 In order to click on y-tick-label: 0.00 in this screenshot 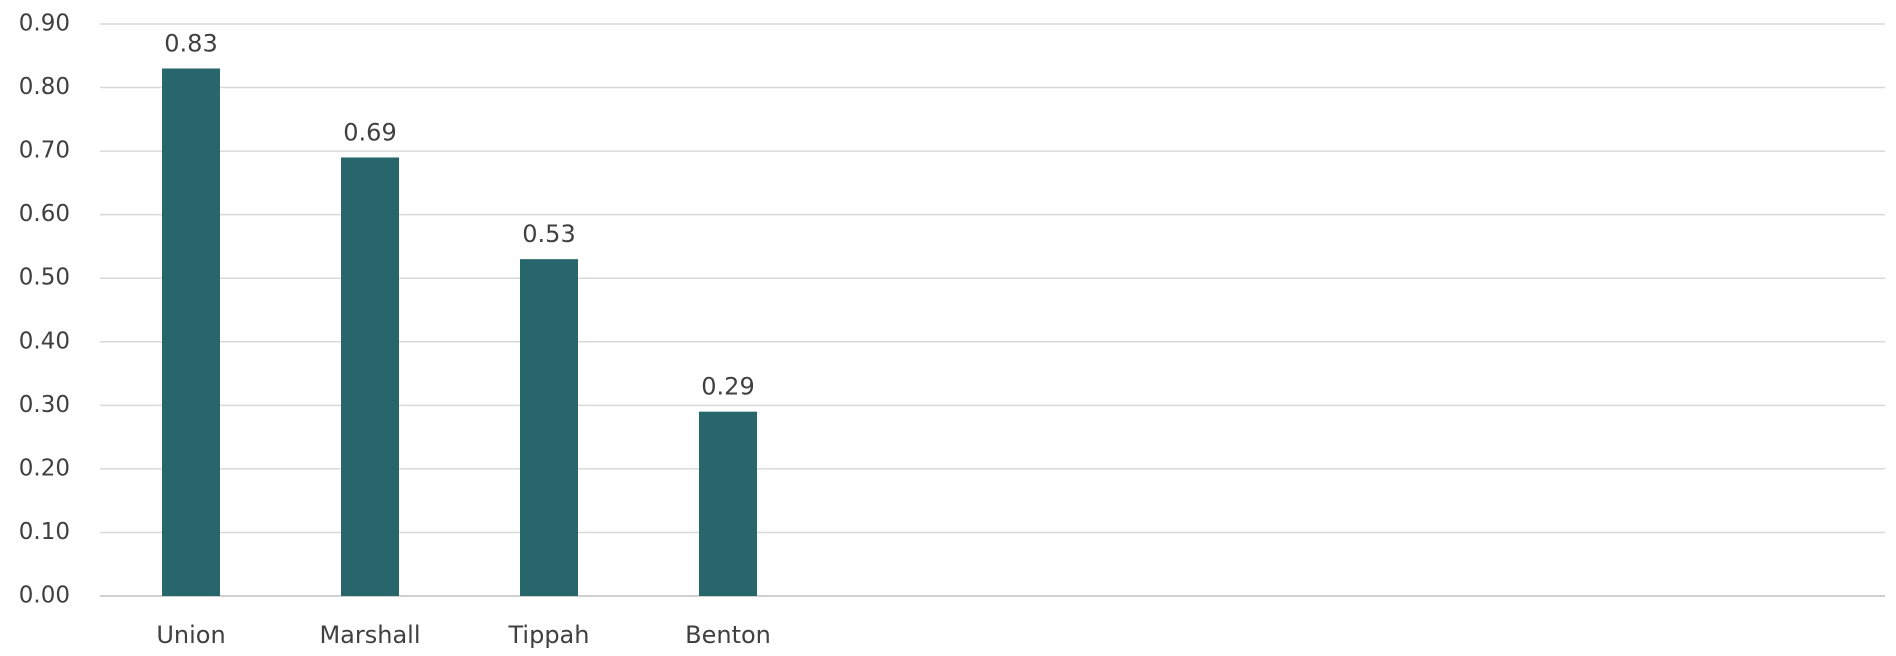, I will do `click(44, 596)`.